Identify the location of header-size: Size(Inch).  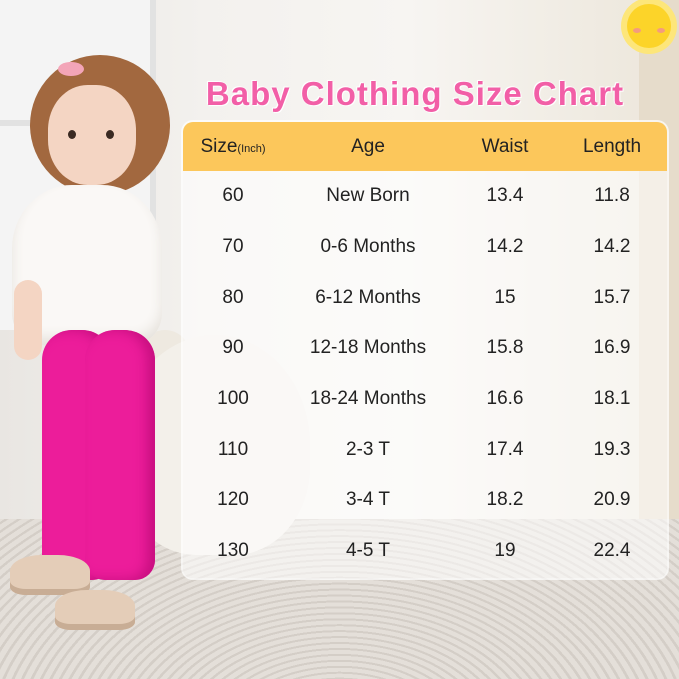
(233, 146).